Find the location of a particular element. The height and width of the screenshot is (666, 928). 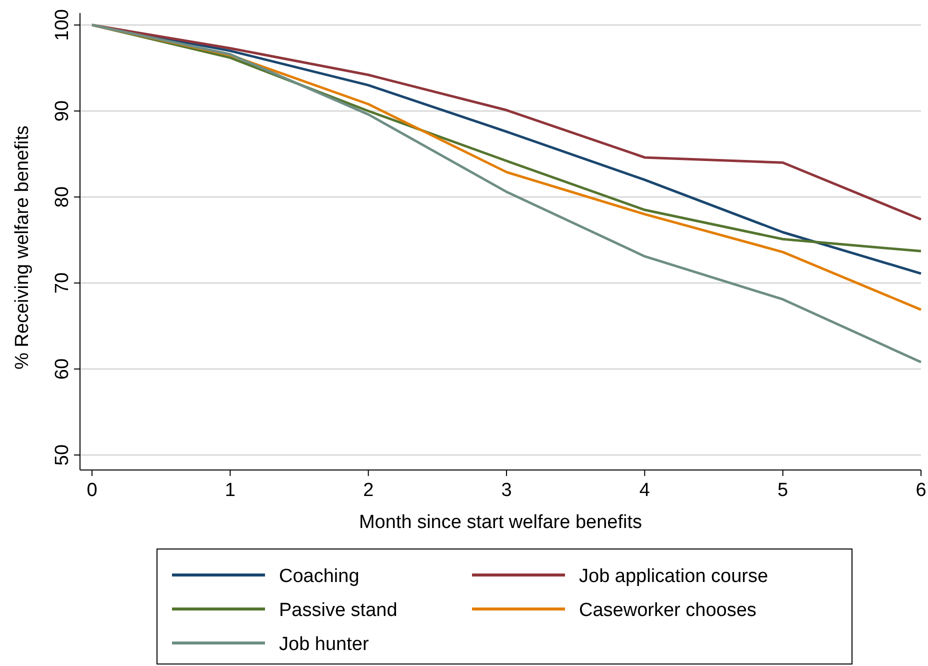

x-tick-label: 3 is located at coordinates (506, 490).